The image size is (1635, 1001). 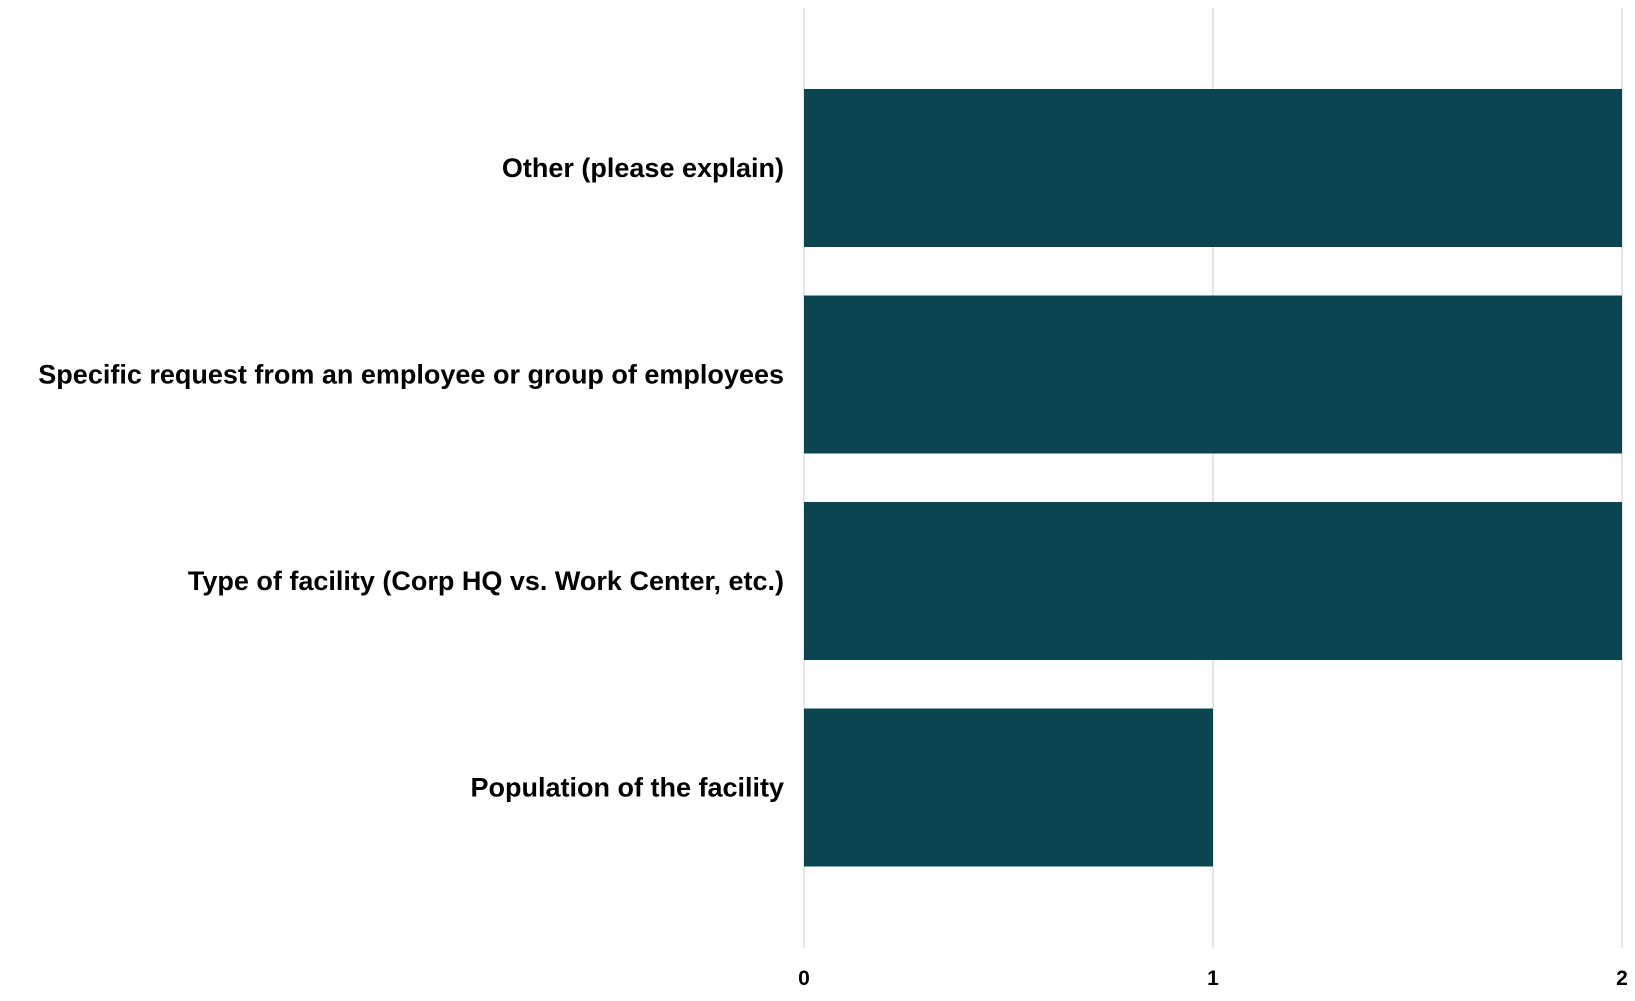 What do you see at coordinates (804, 978) in the screenshot?
I see `x-tick-label: 0` at bounding box center [804, 978].